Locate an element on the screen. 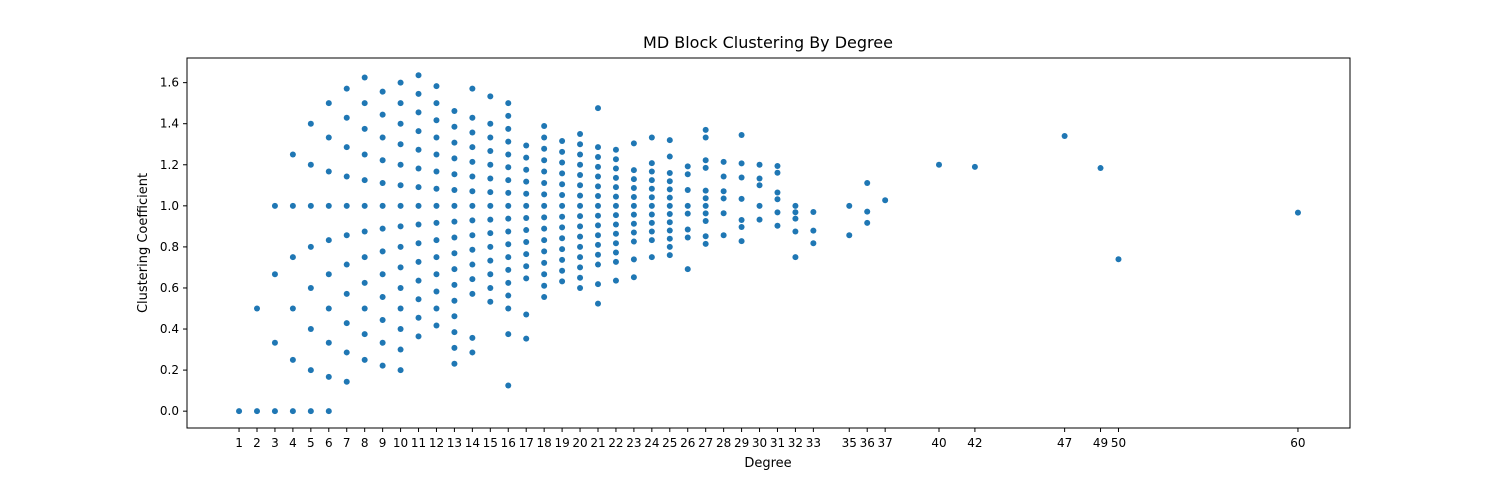 This screenshot has height=480, width=1500. x-tick-label: 42 is located at coordinates (974, 443).